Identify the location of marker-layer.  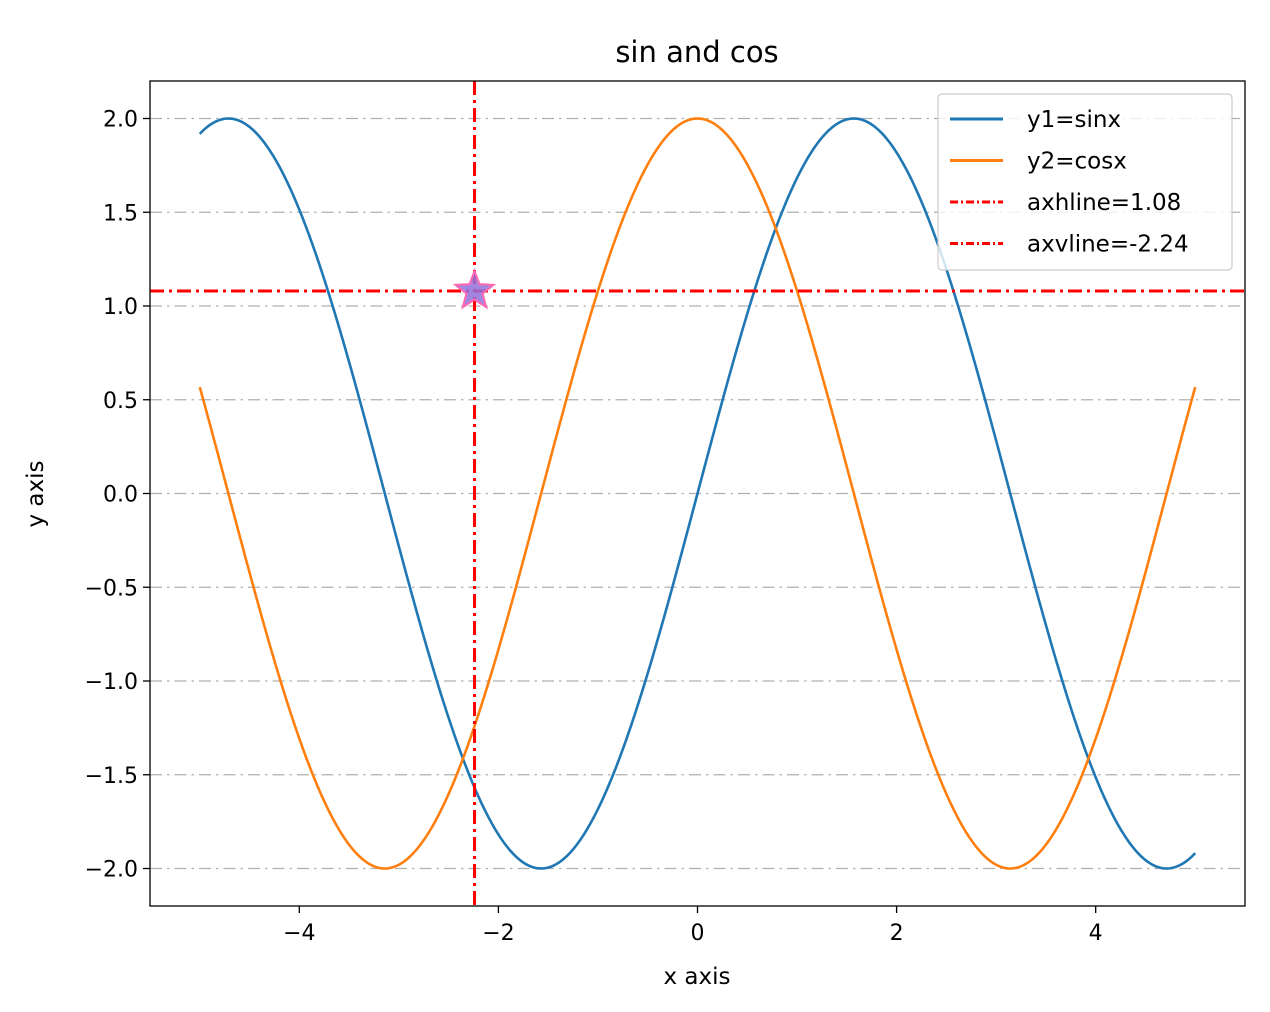
(474, 289).